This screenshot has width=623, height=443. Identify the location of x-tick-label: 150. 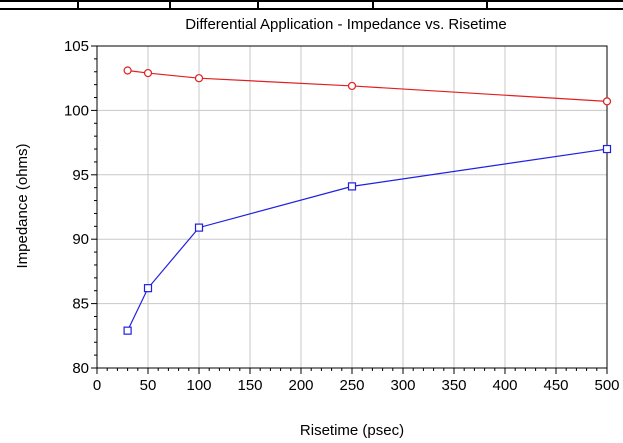
(249, 385).